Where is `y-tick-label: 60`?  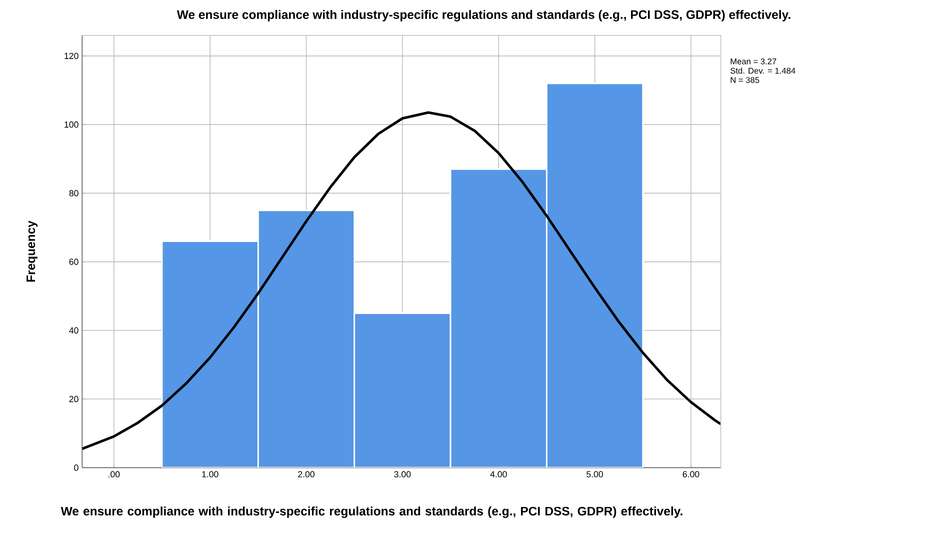
y-tick-label: 60 is located at coordinates (73, 261).